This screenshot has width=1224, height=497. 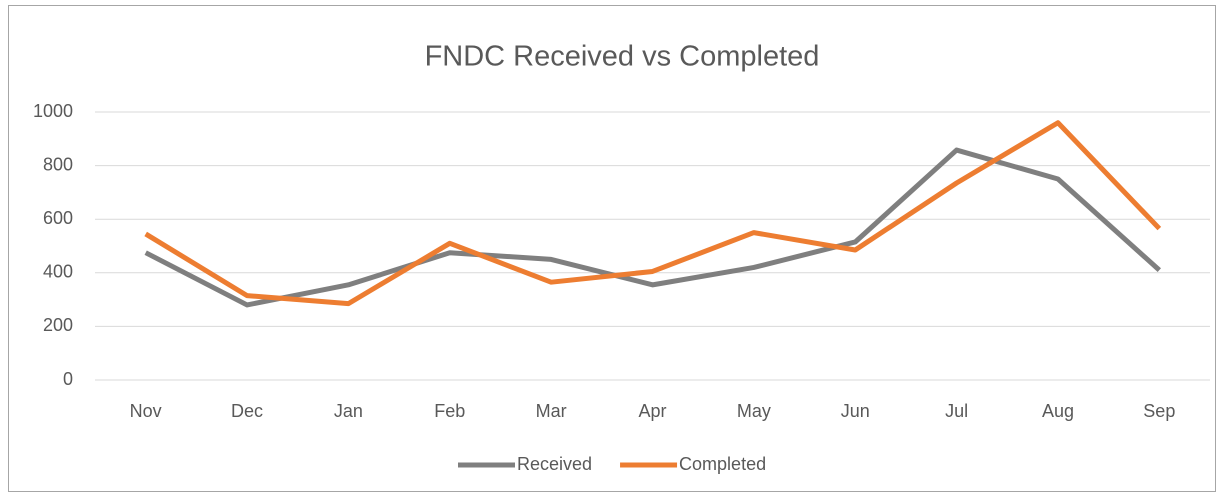 I want to click on x-tick-label: Jan, so click(x=348, y=411).